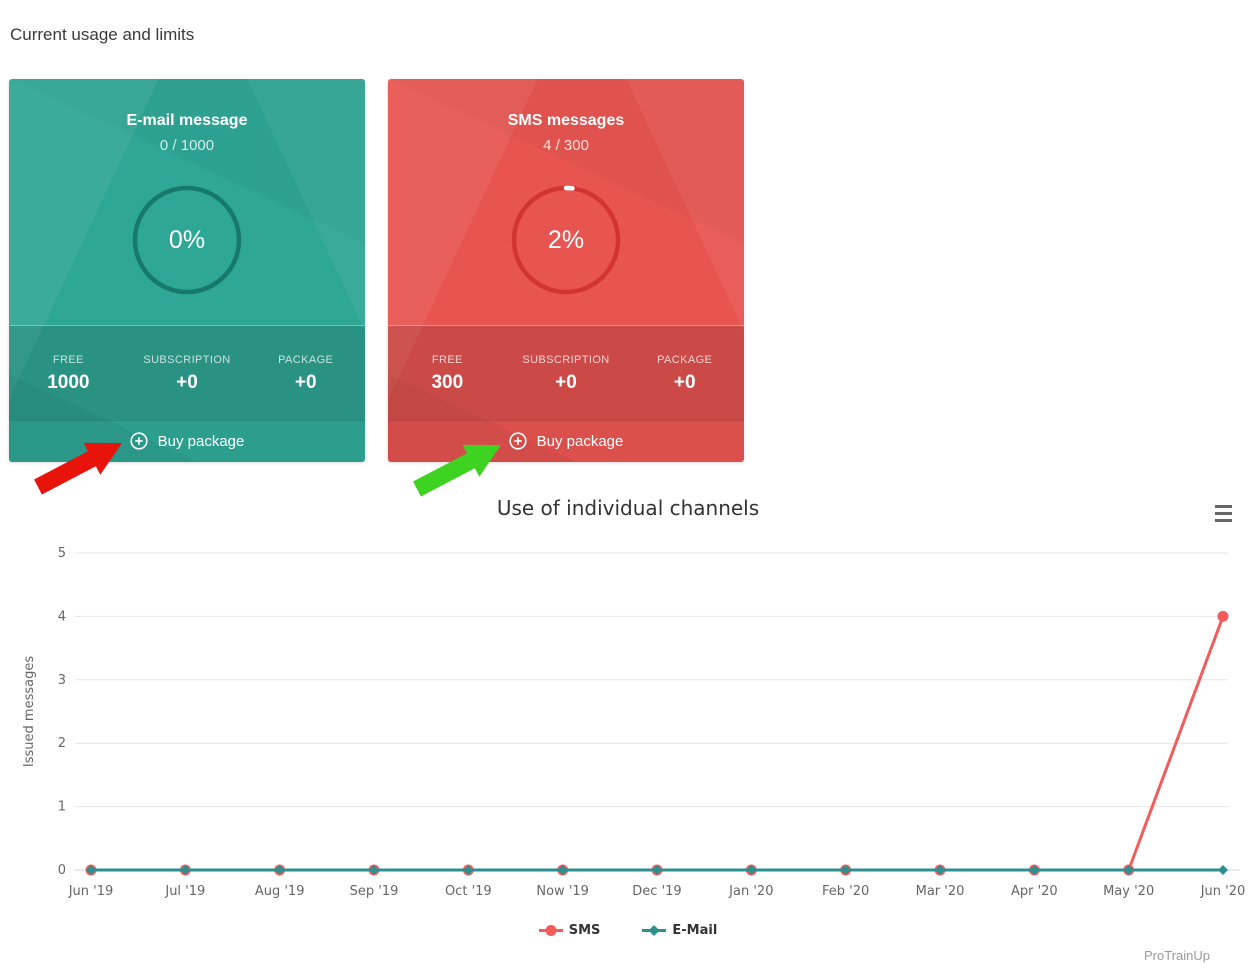  Describe the element at coordinates (566, 145) in the screenshot. I see `card-usage-count: 4 / 300` at that location.